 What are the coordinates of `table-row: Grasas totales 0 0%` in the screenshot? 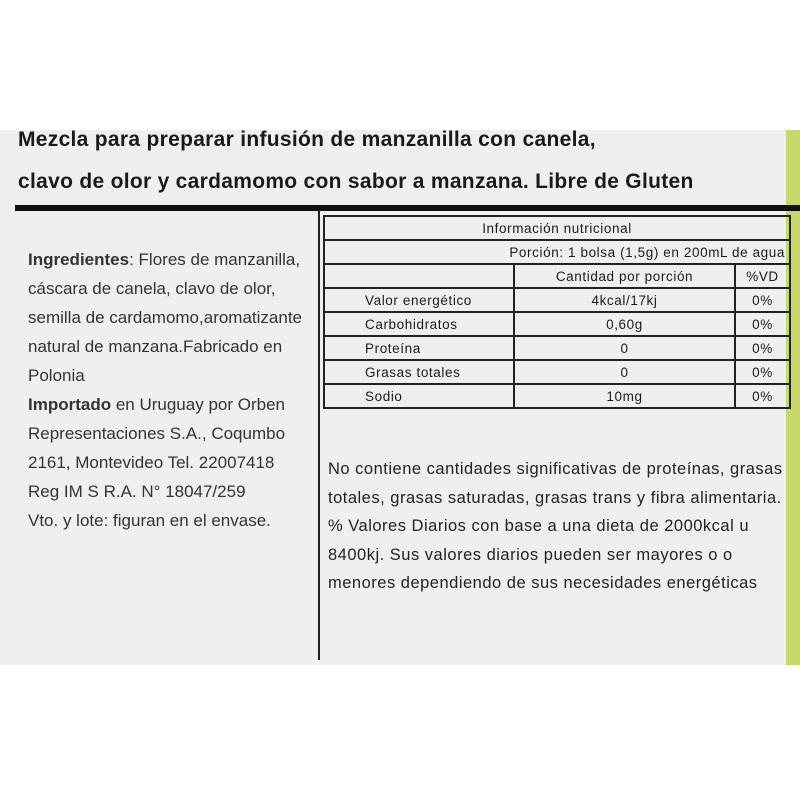 It's located at (557, 372).